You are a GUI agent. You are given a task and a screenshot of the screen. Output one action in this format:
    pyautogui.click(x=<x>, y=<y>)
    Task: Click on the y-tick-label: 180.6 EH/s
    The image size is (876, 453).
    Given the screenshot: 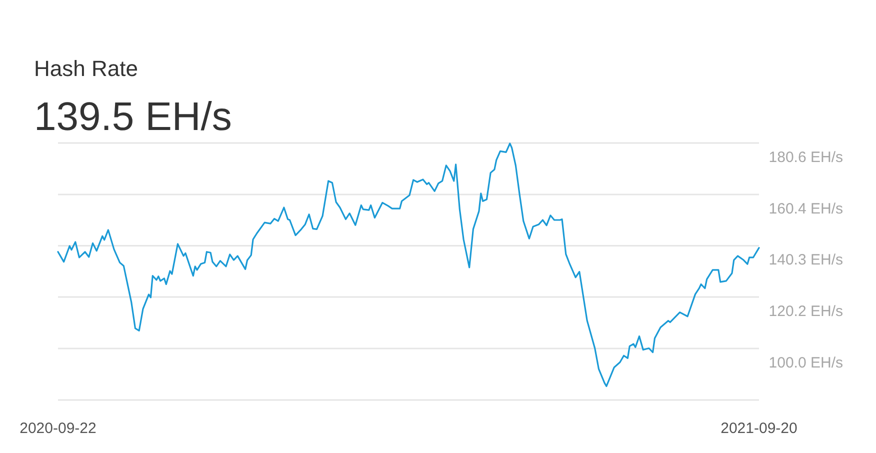 What is the action you would take?
    pyautogui.click(x=805, y=157)
    